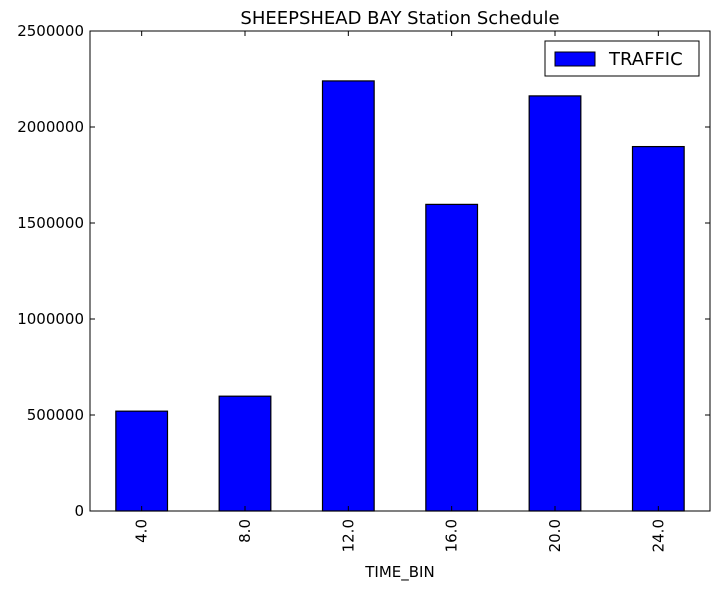 This screenshot has height=589, width=719. I want to click on legend: TRAFFIC, so click(622, 58).